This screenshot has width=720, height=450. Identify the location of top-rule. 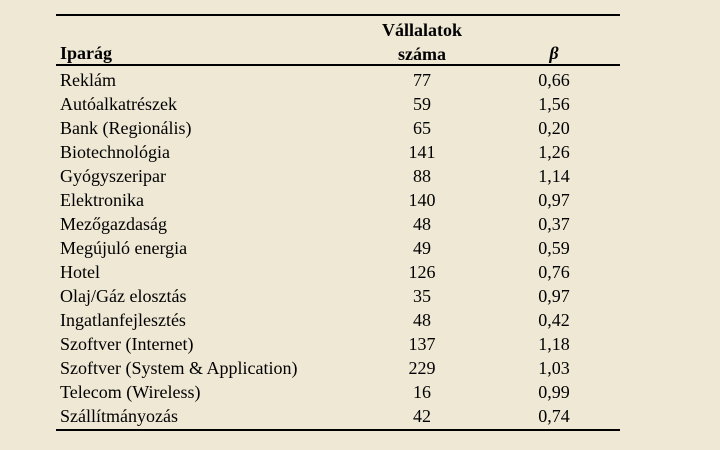
(338, 15).